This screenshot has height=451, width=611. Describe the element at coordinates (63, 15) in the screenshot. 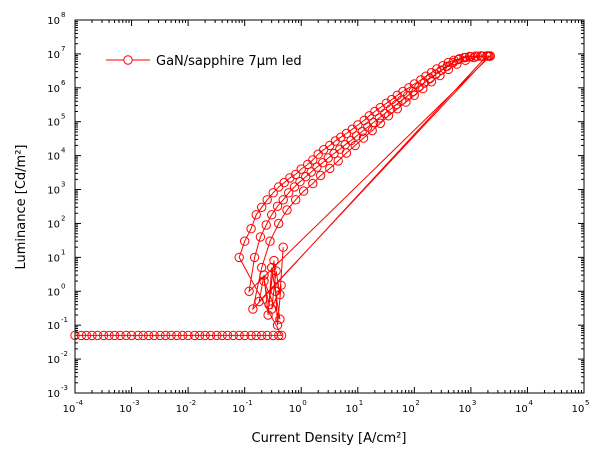

I see `y-tick-label-exponent: 8` at that location.